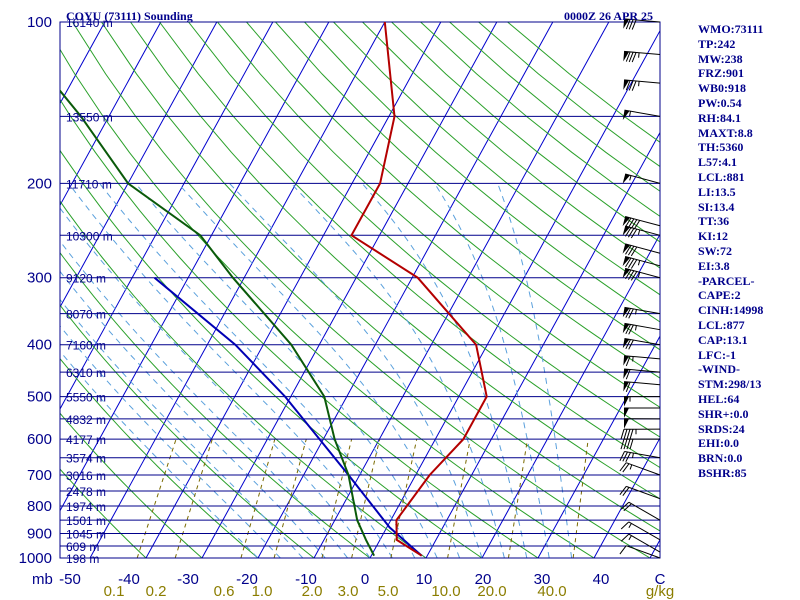 This screenshot has height=600, width=800. Describe the element at coordinates (262, 591) in the screenshot. I see `mixing-ratio-label: 1.0` at that location.